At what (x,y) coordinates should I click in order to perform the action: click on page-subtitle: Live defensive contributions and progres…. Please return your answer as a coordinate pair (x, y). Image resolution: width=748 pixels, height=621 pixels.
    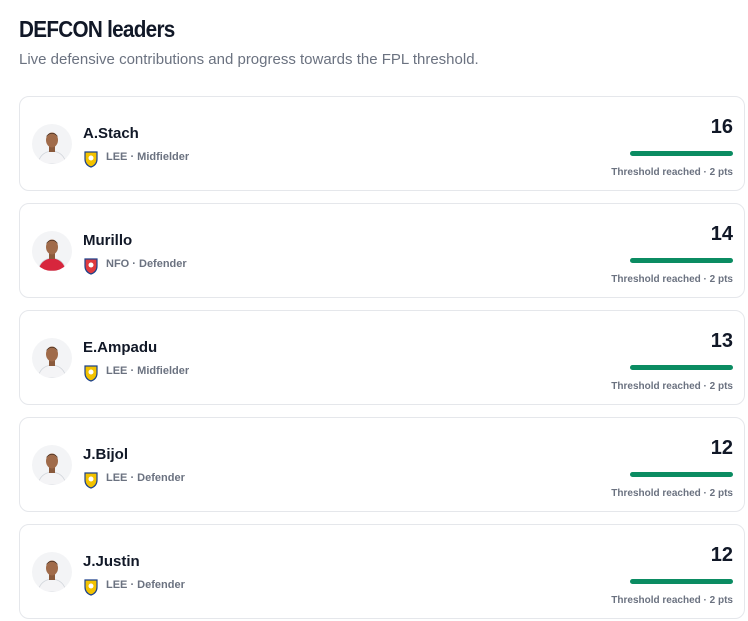
    Looking at the image, I should click on (249, 59).